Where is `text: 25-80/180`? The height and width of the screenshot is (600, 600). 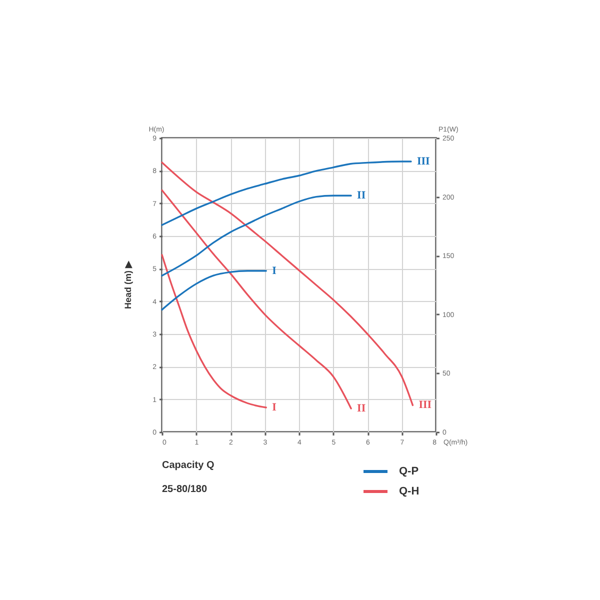
text: 25-80/180 is located at coordinates (185, 489).